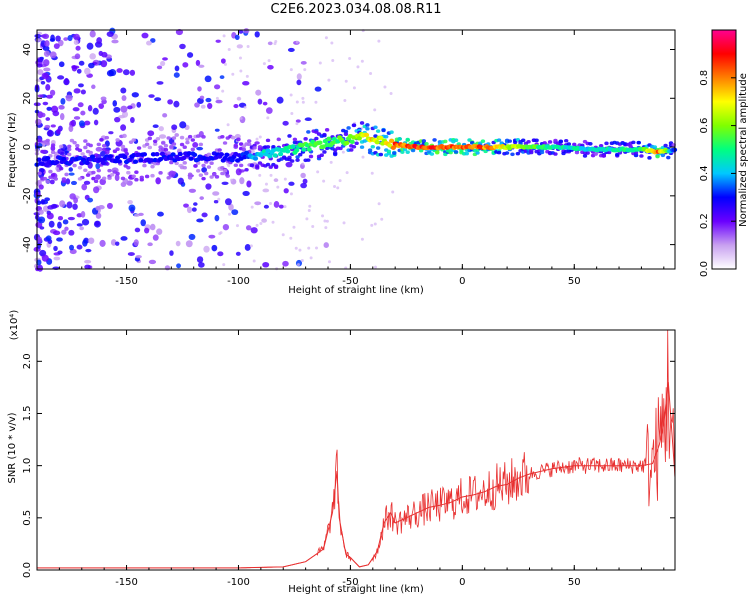 The image size is (750, 600). Describe the element at coordinates (27, 414) in the screenshot. I see `y-tick-label: 1.5` at that location.